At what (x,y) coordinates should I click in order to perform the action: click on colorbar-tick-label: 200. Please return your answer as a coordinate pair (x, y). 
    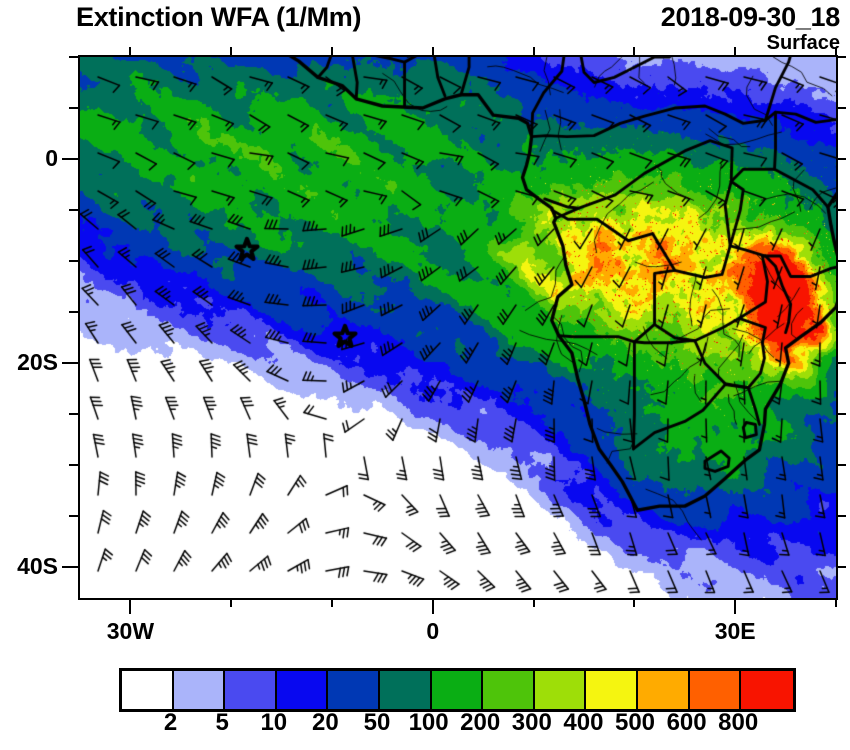
    Looking at the image, I should click on (480, 722).